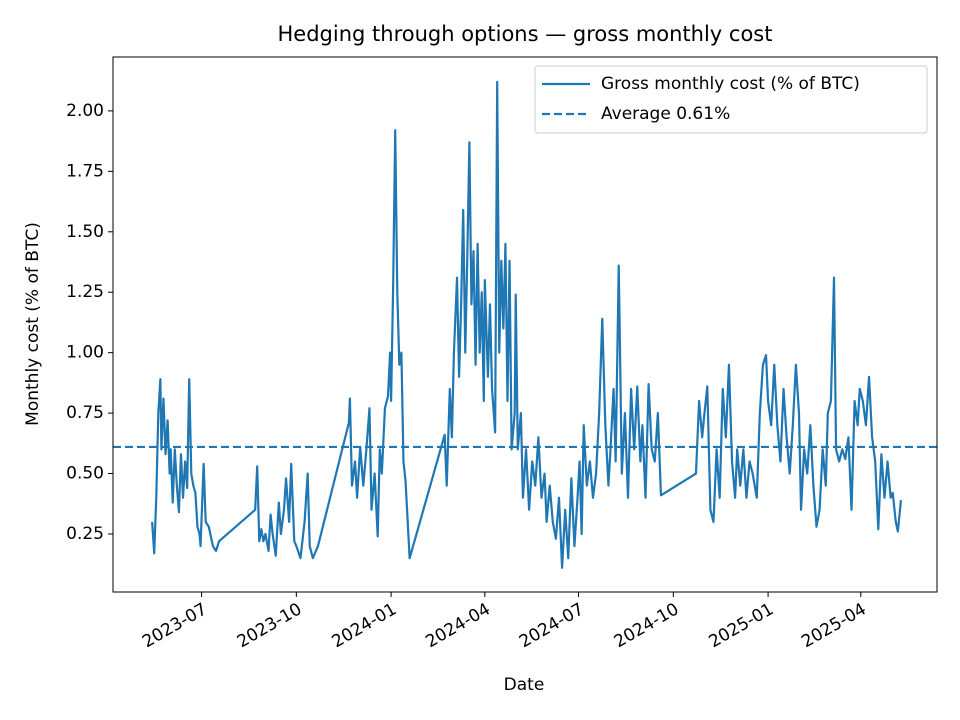 The width and height of the screenshot is (960, 720). I want to click on legend-box, so click(731, 99).